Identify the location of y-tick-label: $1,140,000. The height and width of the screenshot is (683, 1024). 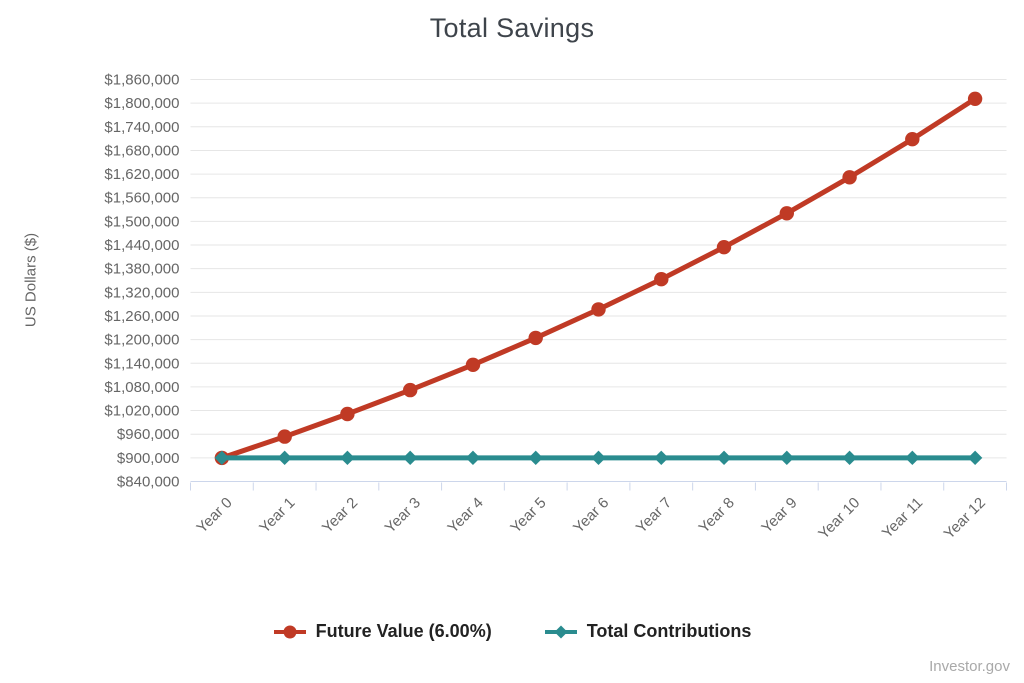
(141, 363).